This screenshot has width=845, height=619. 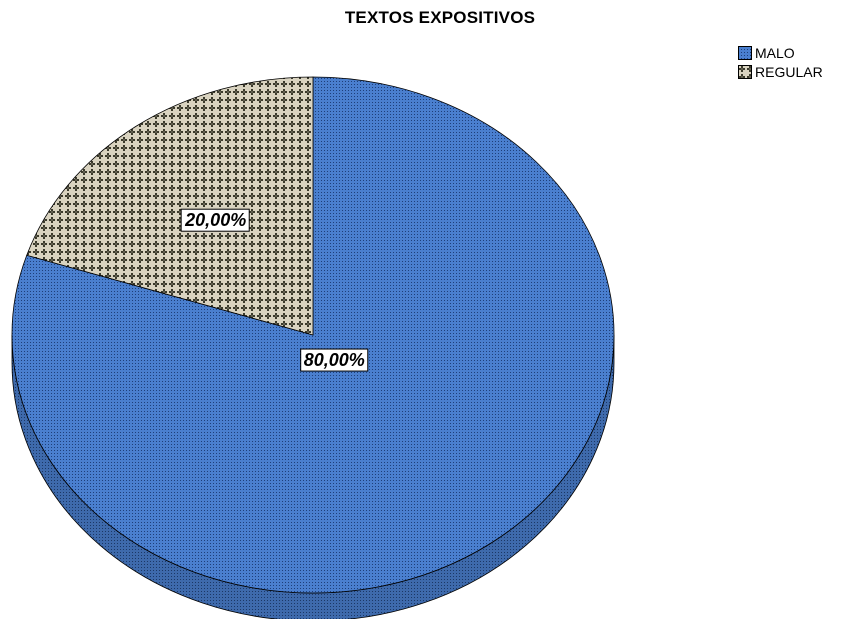 I want to click on data-label-box-regular, so click(x=215, y=220).